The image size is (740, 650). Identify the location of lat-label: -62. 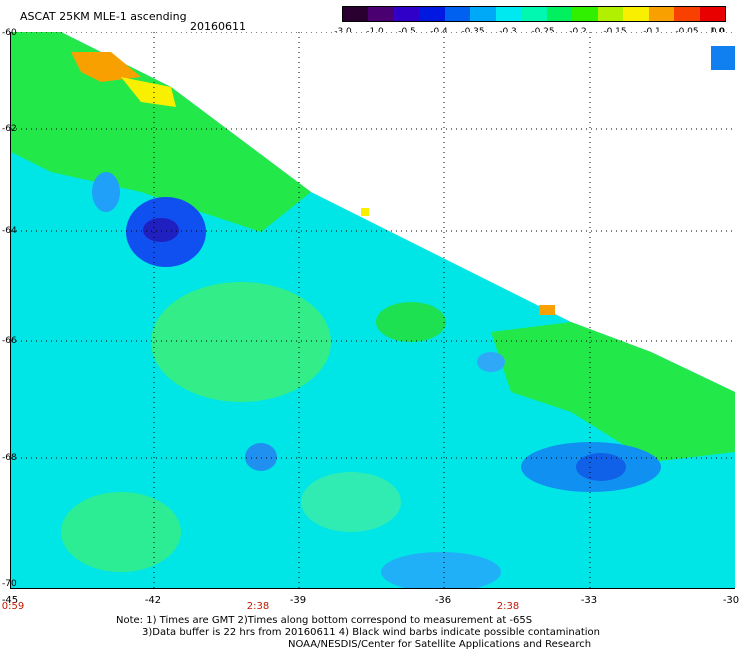
(9, 129).